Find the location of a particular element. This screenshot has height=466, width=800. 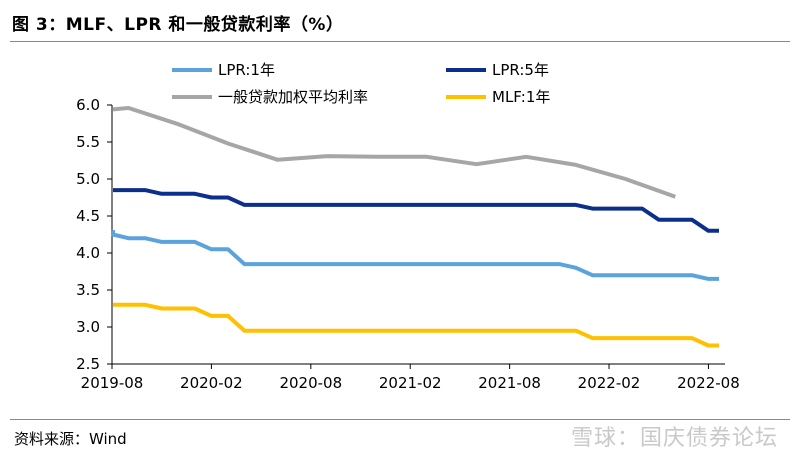

watermark-text: 雪球：国庆债券论坛 is located at coordinates (674, 438).